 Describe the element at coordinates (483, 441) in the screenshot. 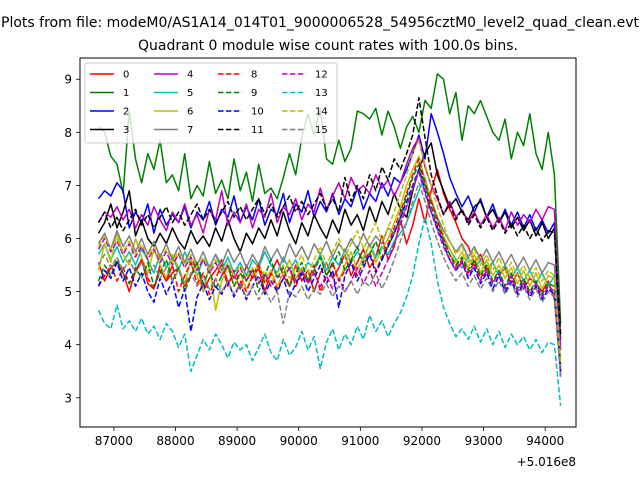

I see `x-tick-label: 93000` at that location.